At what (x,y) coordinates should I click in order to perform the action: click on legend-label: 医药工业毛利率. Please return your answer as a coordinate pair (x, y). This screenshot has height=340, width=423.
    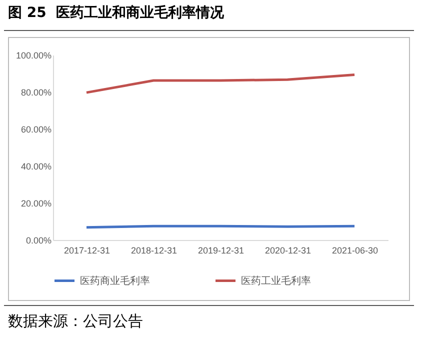
    Looking at the image, I should click on (276, 280).